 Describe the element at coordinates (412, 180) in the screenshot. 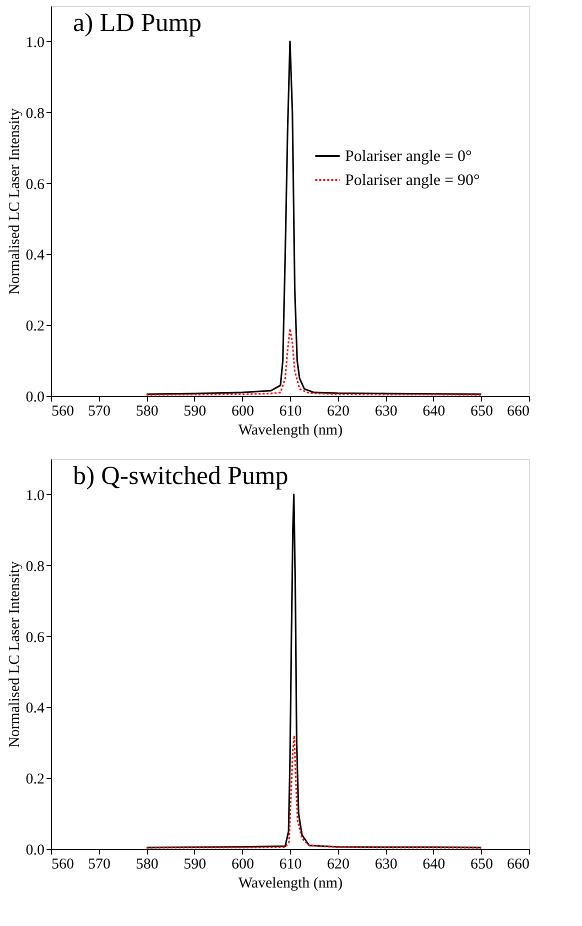

I see `legend-label: Polariser angle = 90°` at that location.